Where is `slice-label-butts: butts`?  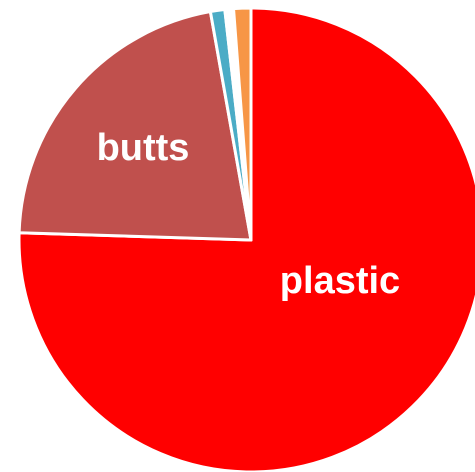 slice-label-butts: butts is located at coordinates (143, 148).